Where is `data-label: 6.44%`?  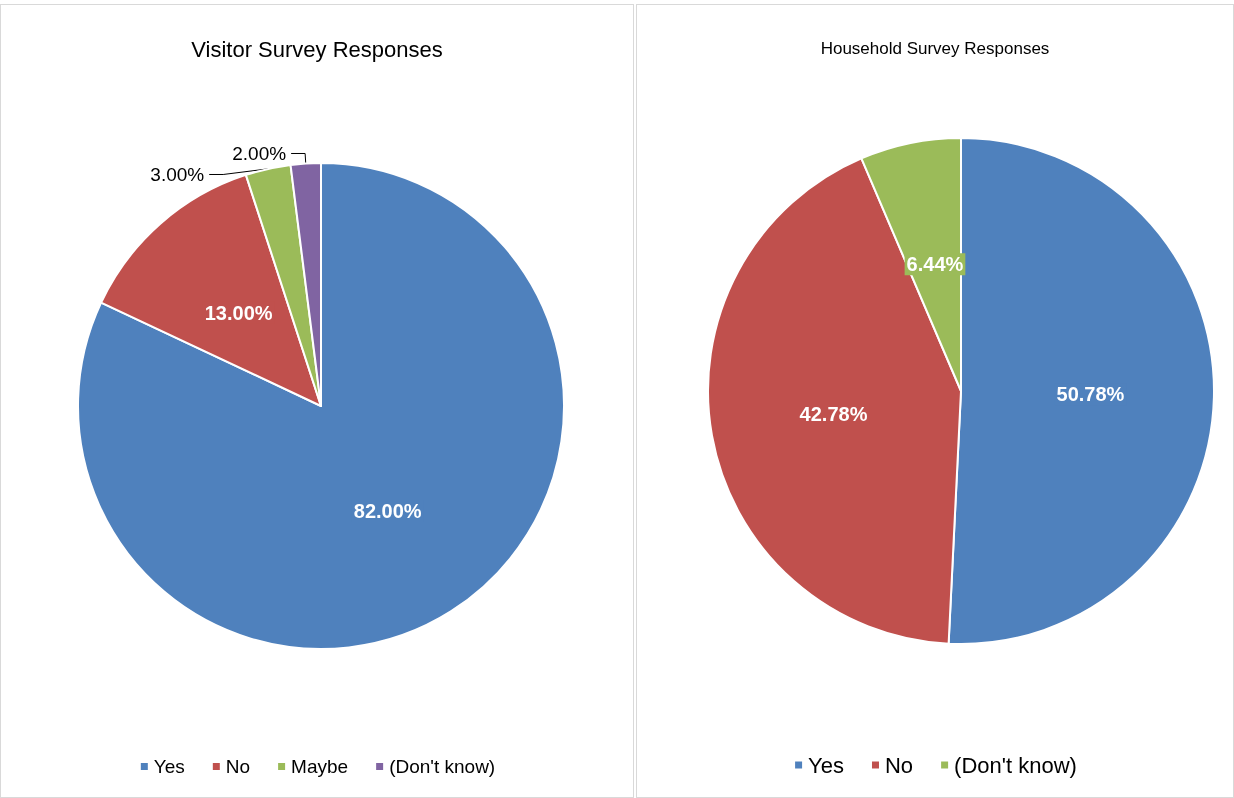
data-label: 6.44% is located at coordinates (935, 264).